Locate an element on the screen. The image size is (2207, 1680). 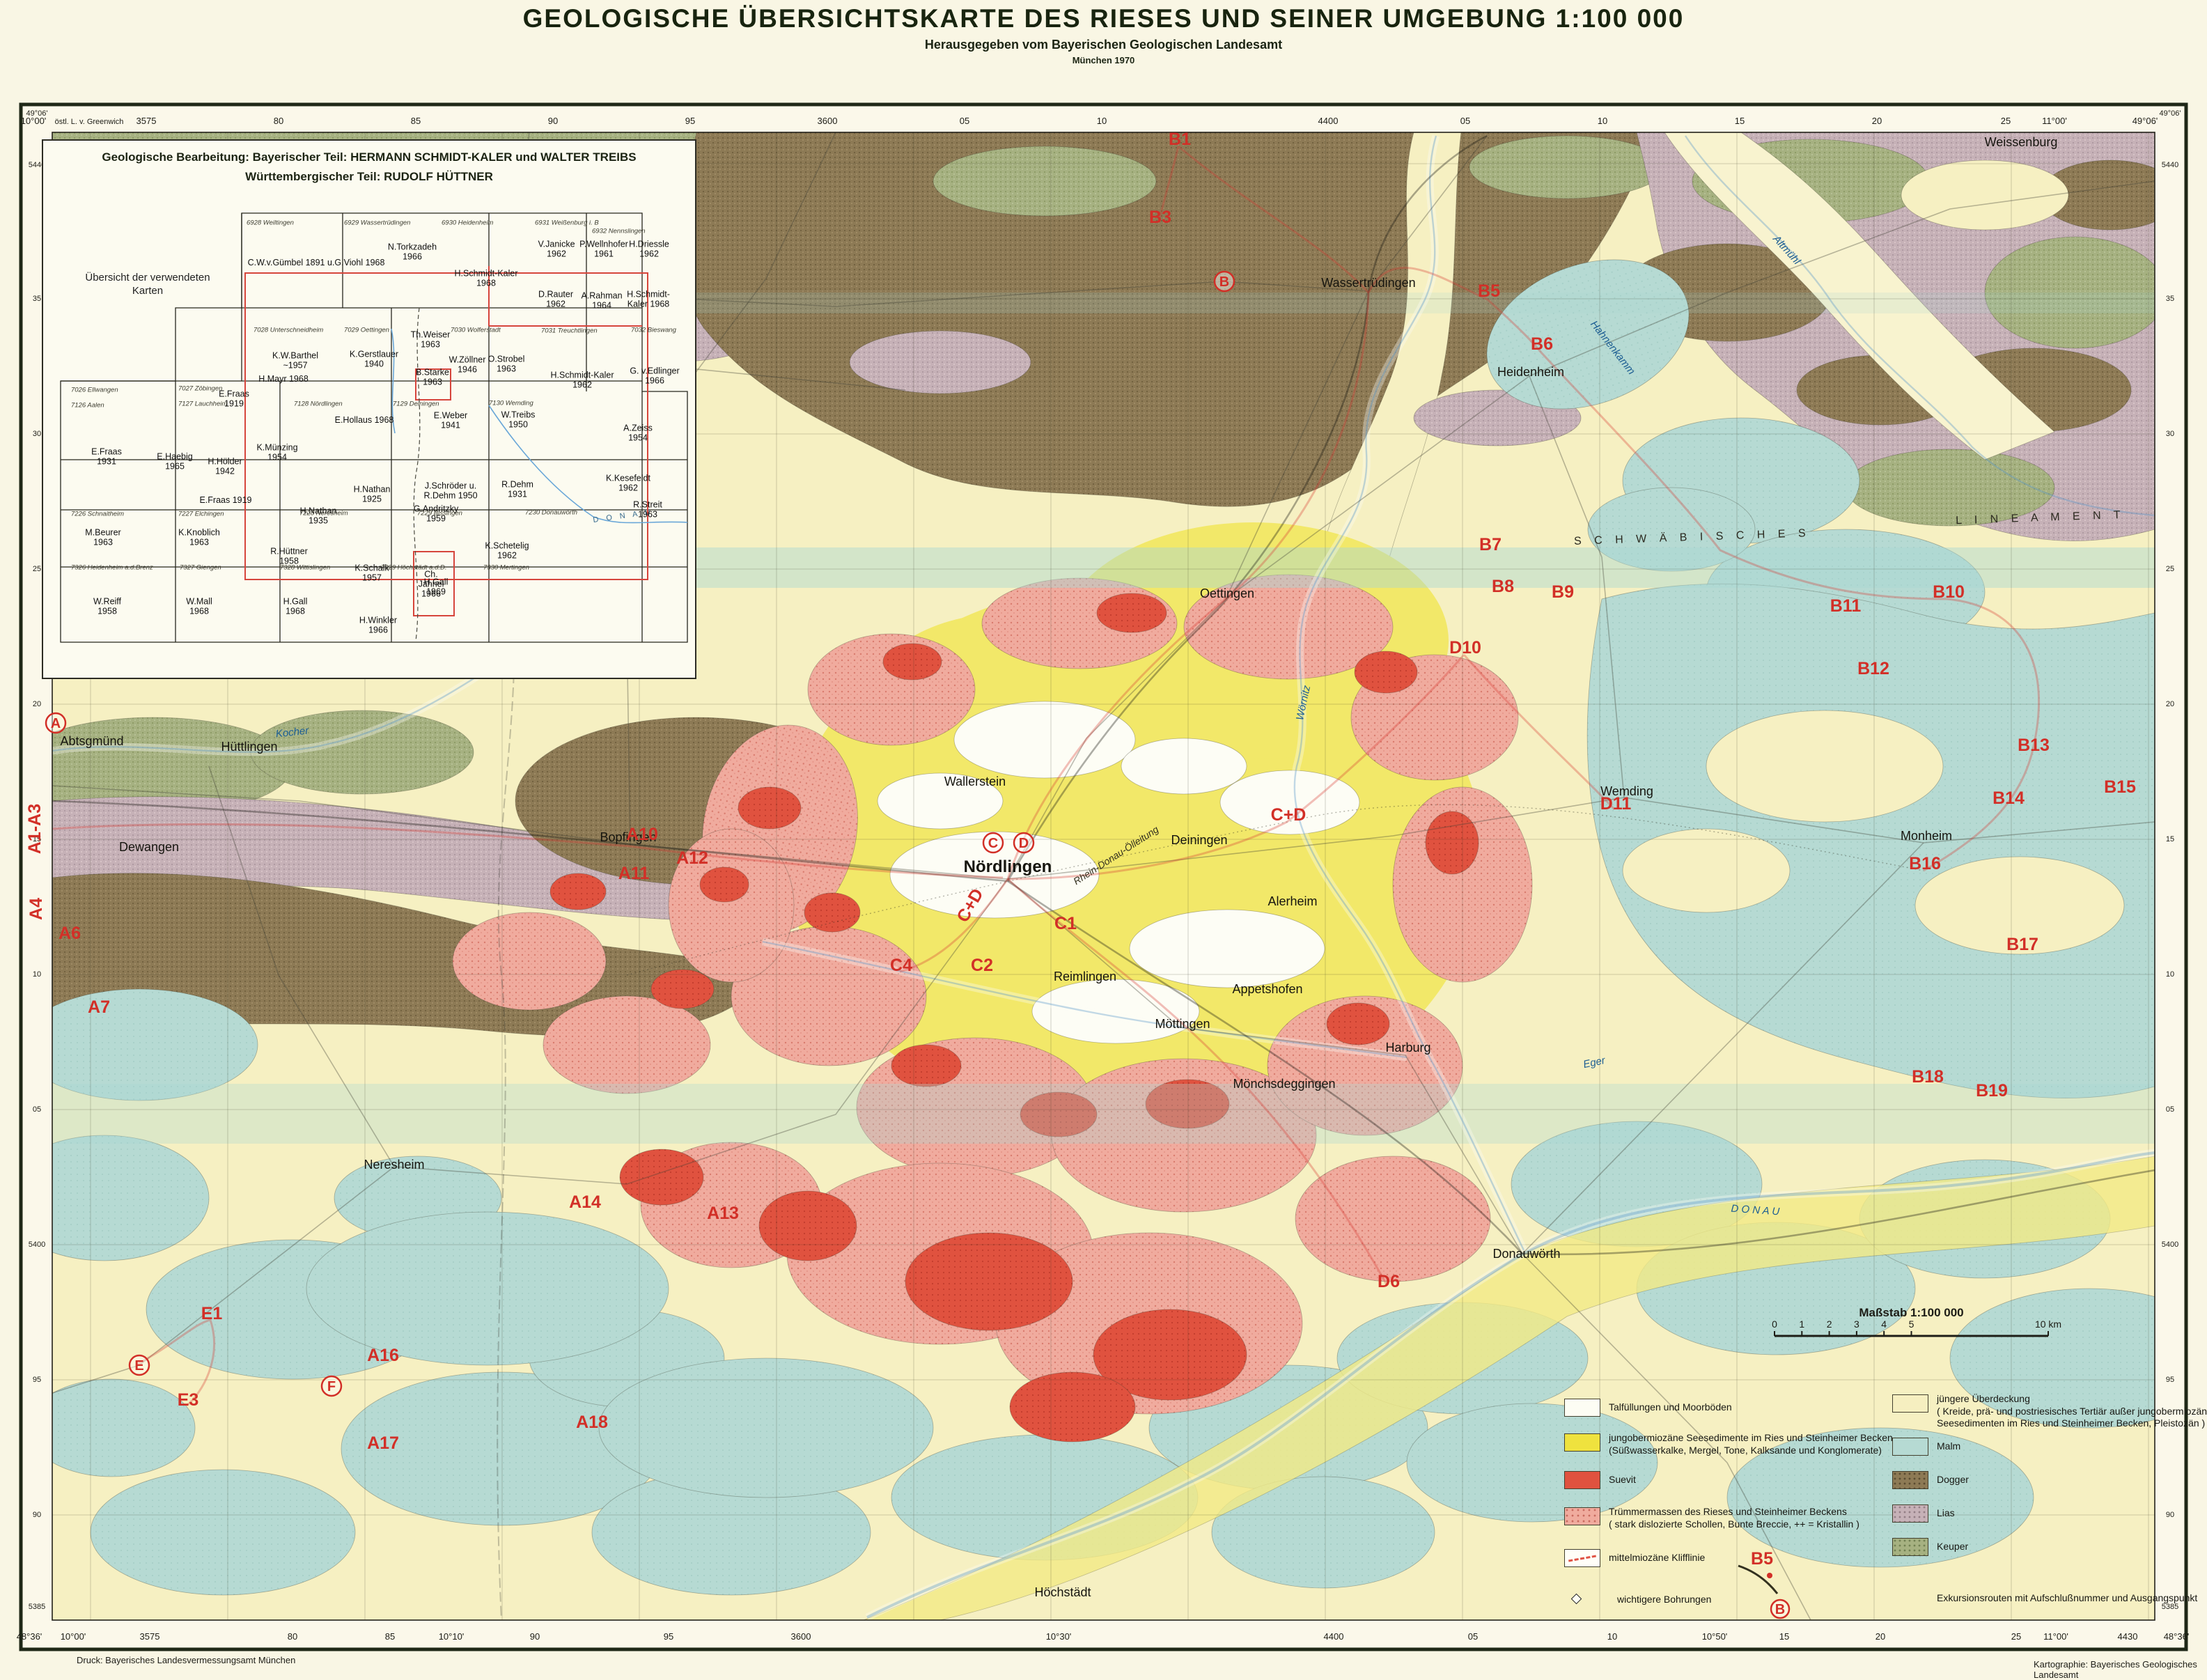
index-cell-sheet: 7229 Bissingen is located at coordinates (439, 514).